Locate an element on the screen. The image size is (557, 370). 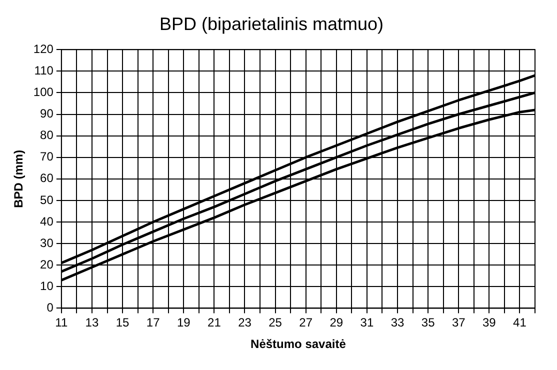
y-tick-label: 110 is located at coordinates (44, 70).